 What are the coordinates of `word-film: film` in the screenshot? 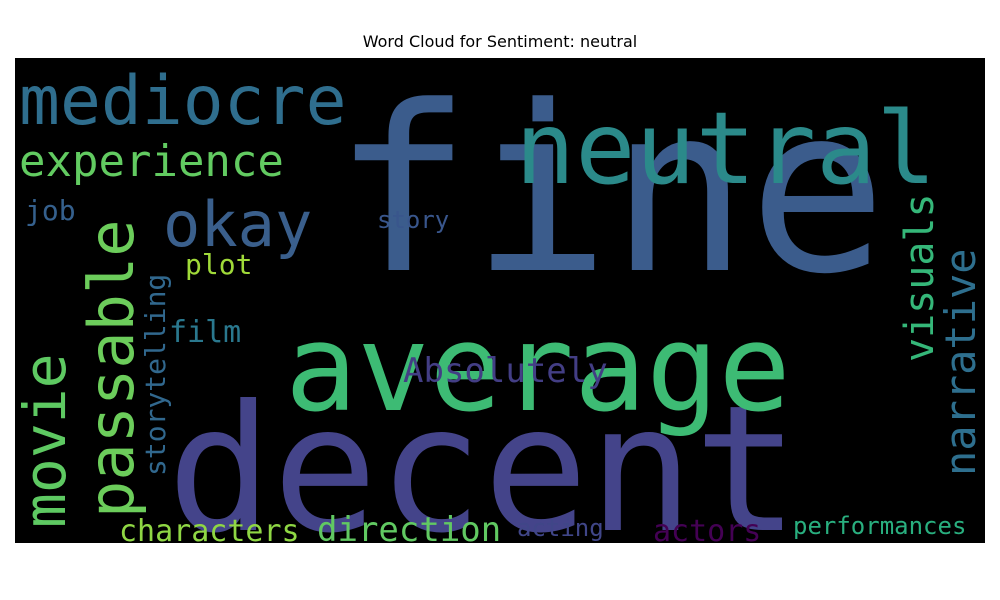 It's located at (205, 332).